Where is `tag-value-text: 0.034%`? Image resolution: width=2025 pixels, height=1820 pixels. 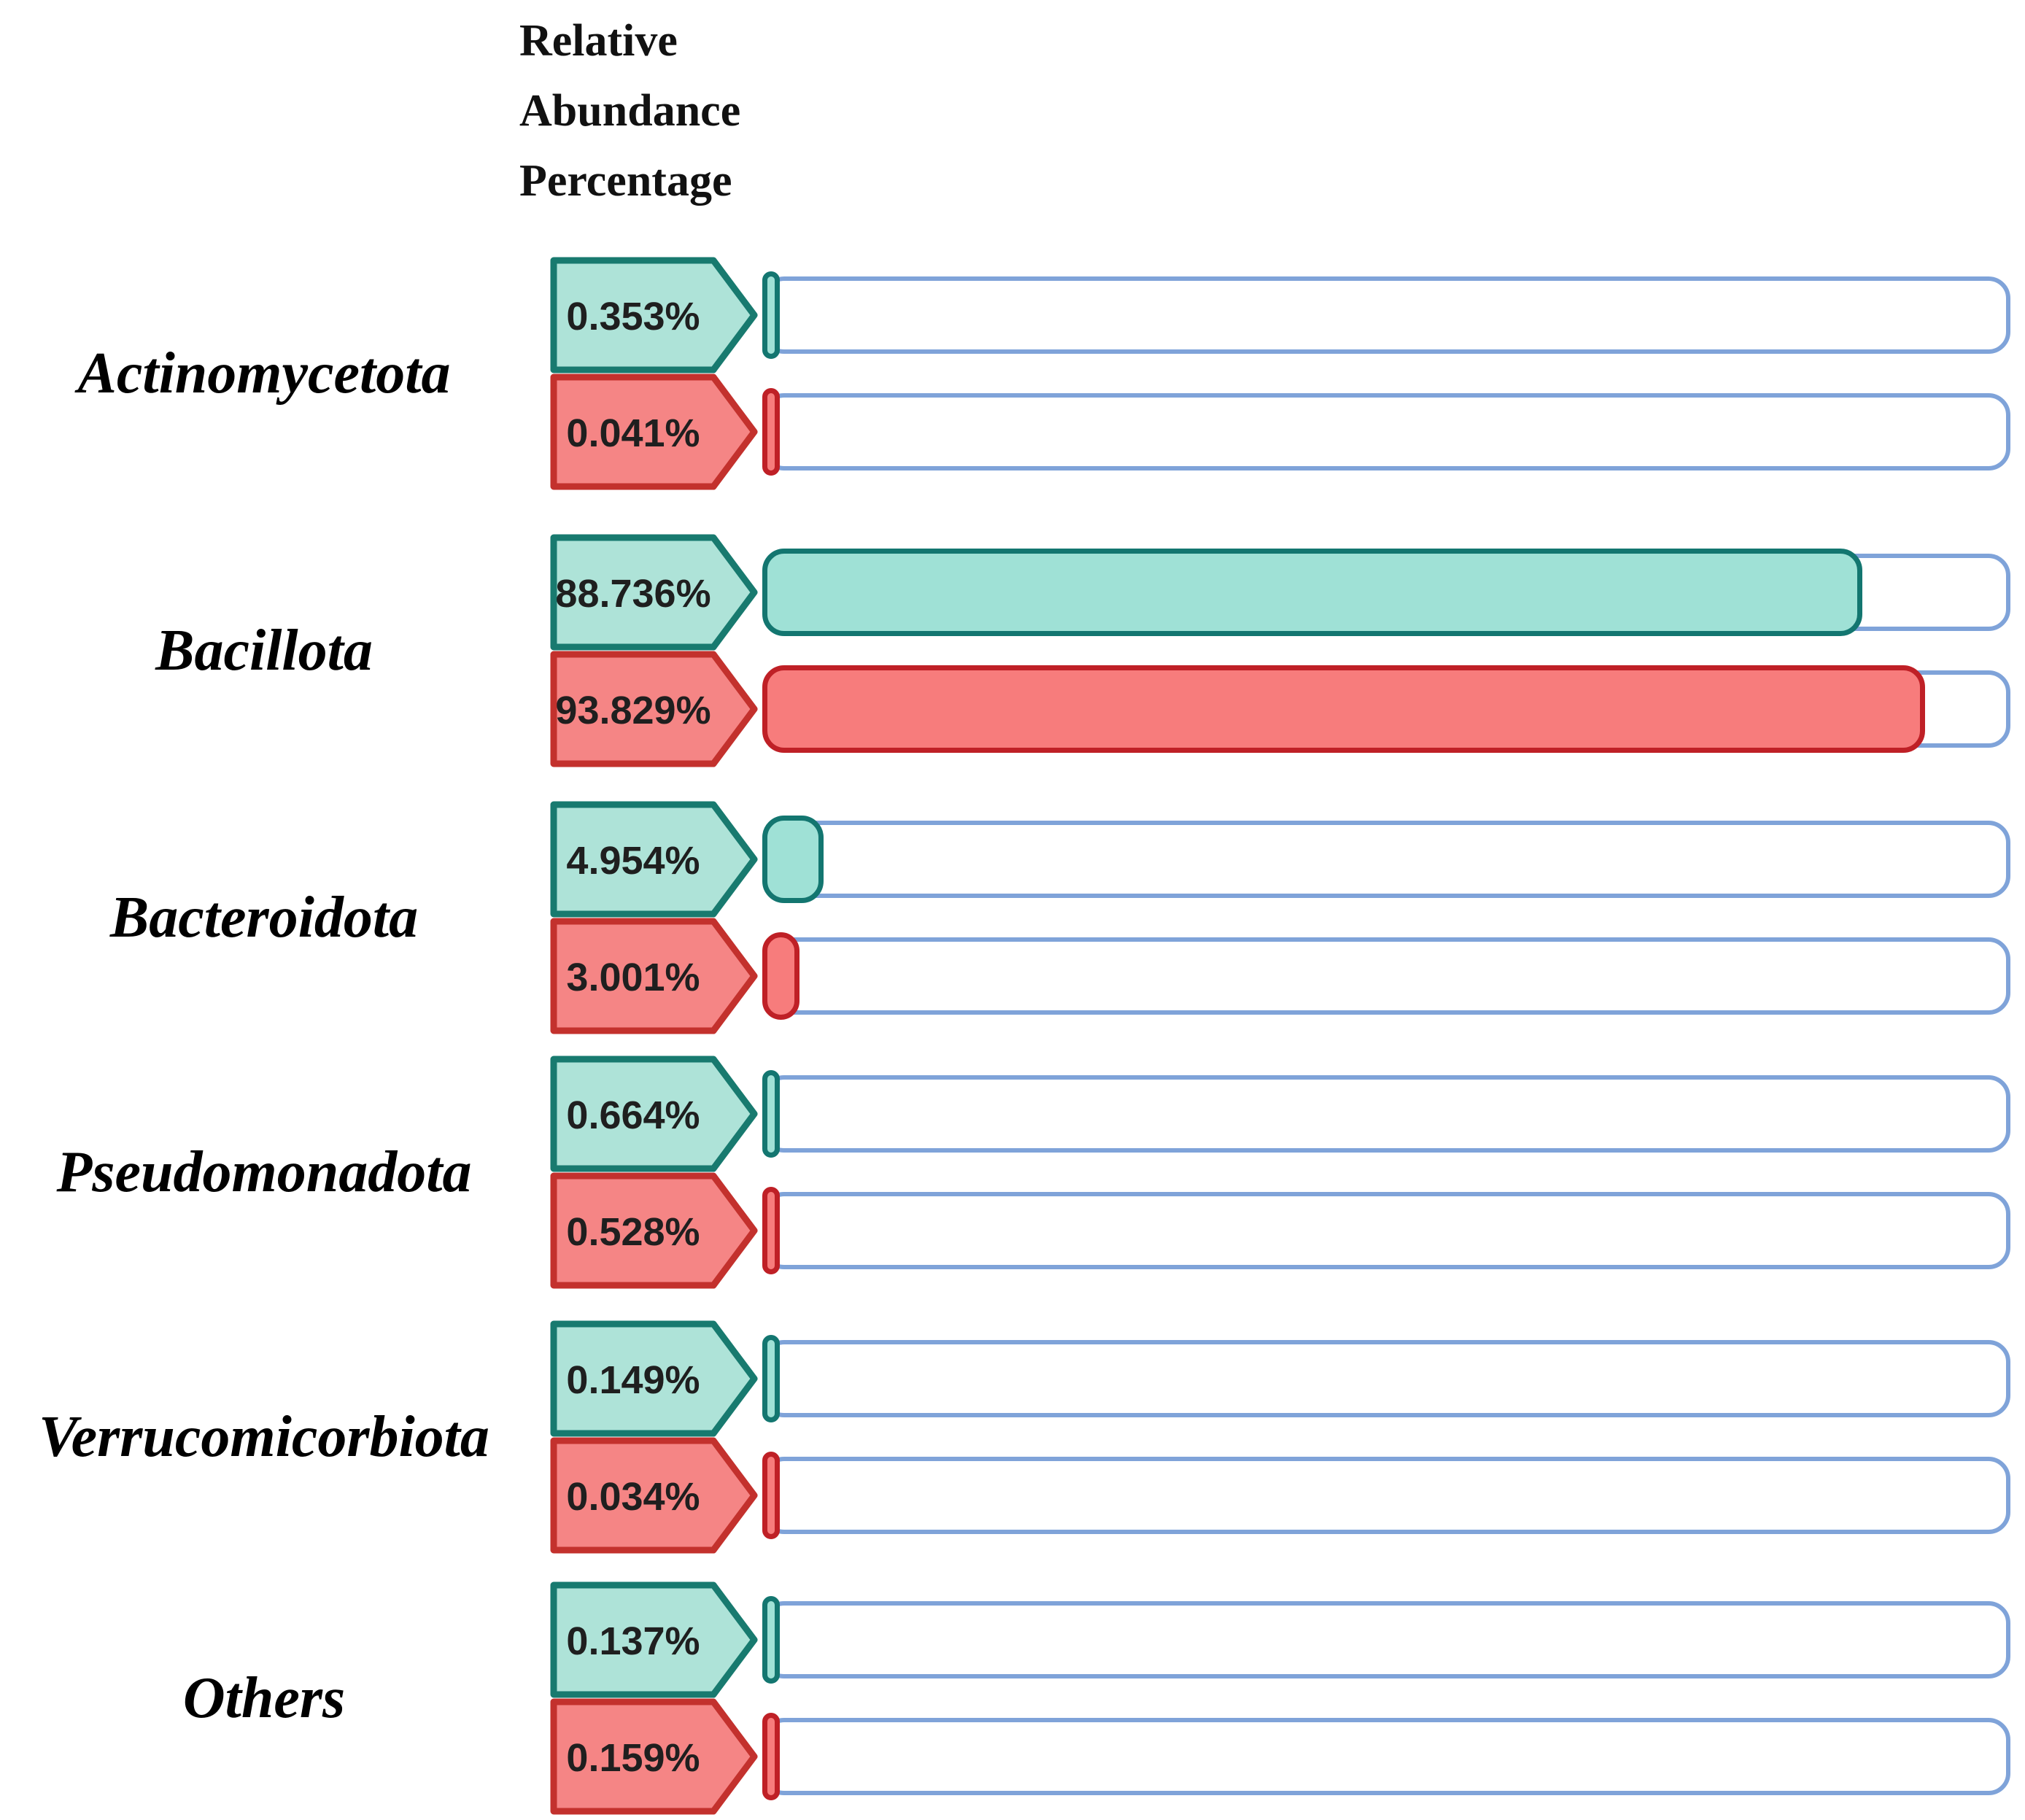 tag-value-text: 0.034% is located at coordinates (633, 1497).